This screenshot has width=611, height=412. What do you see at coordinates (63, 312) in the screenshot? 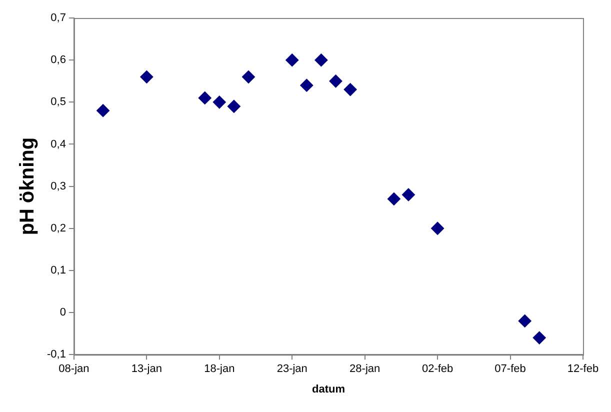
I see `y-tick-label: 0` at bounding box center [63, 312].